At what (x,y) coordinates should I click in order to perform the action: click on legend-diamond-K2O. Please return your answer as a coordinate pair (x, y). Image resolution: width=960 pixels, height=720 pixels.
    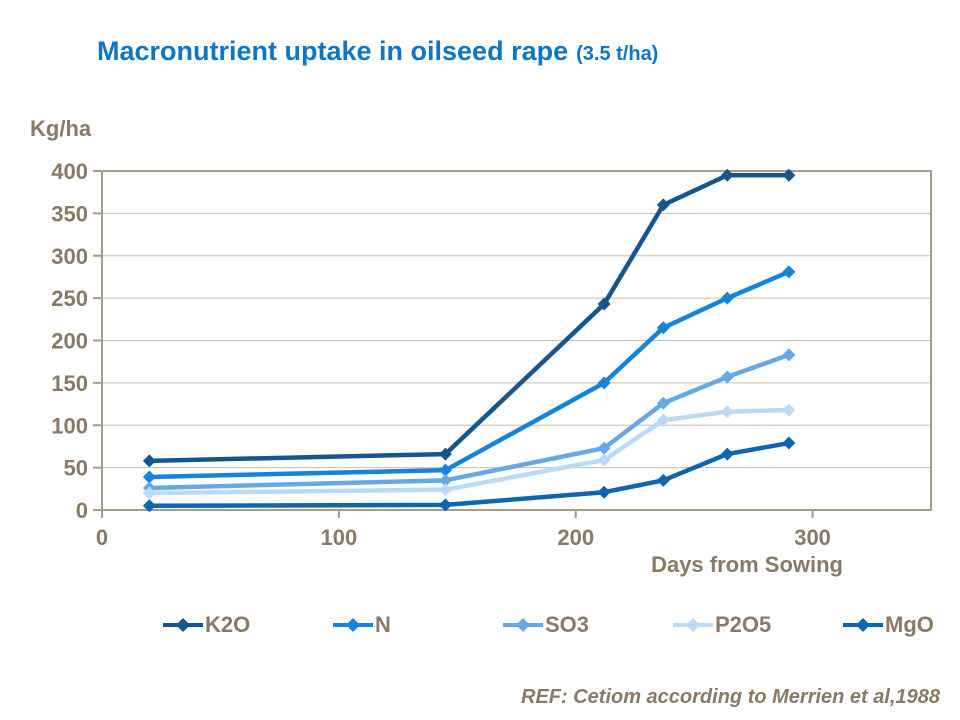
    Looking at the image, I should click on (183, 625).